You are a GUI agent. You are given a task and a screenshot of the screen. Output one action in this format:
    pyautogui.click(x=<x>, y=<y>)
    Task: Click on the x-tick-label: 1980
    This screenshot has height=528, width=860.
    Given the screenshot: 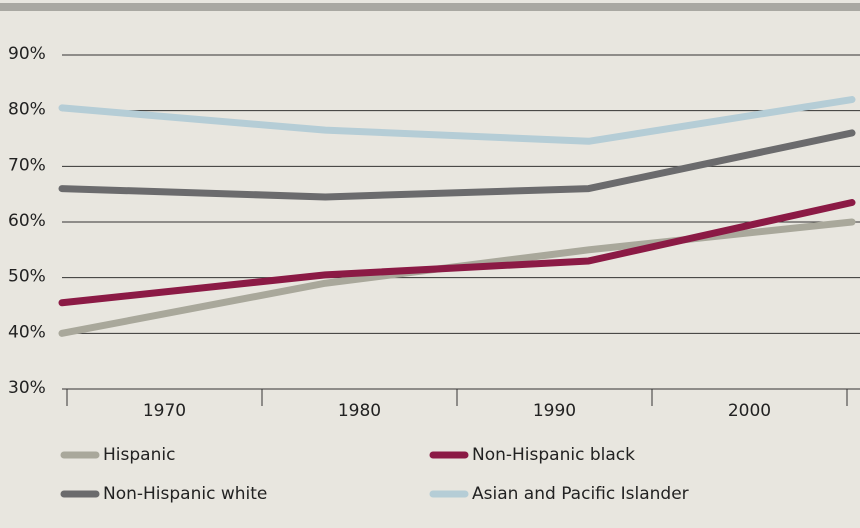 What is the action you would take?
    pyautogui.click(x=359, y=411)
    